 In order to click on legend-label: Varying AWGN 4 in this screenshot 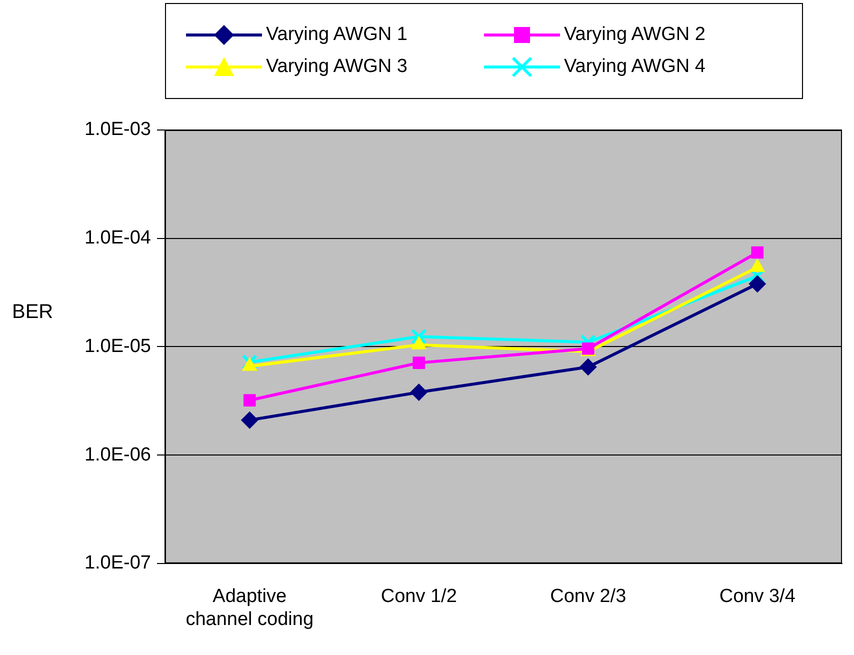, I will do `click(635, 67)`.